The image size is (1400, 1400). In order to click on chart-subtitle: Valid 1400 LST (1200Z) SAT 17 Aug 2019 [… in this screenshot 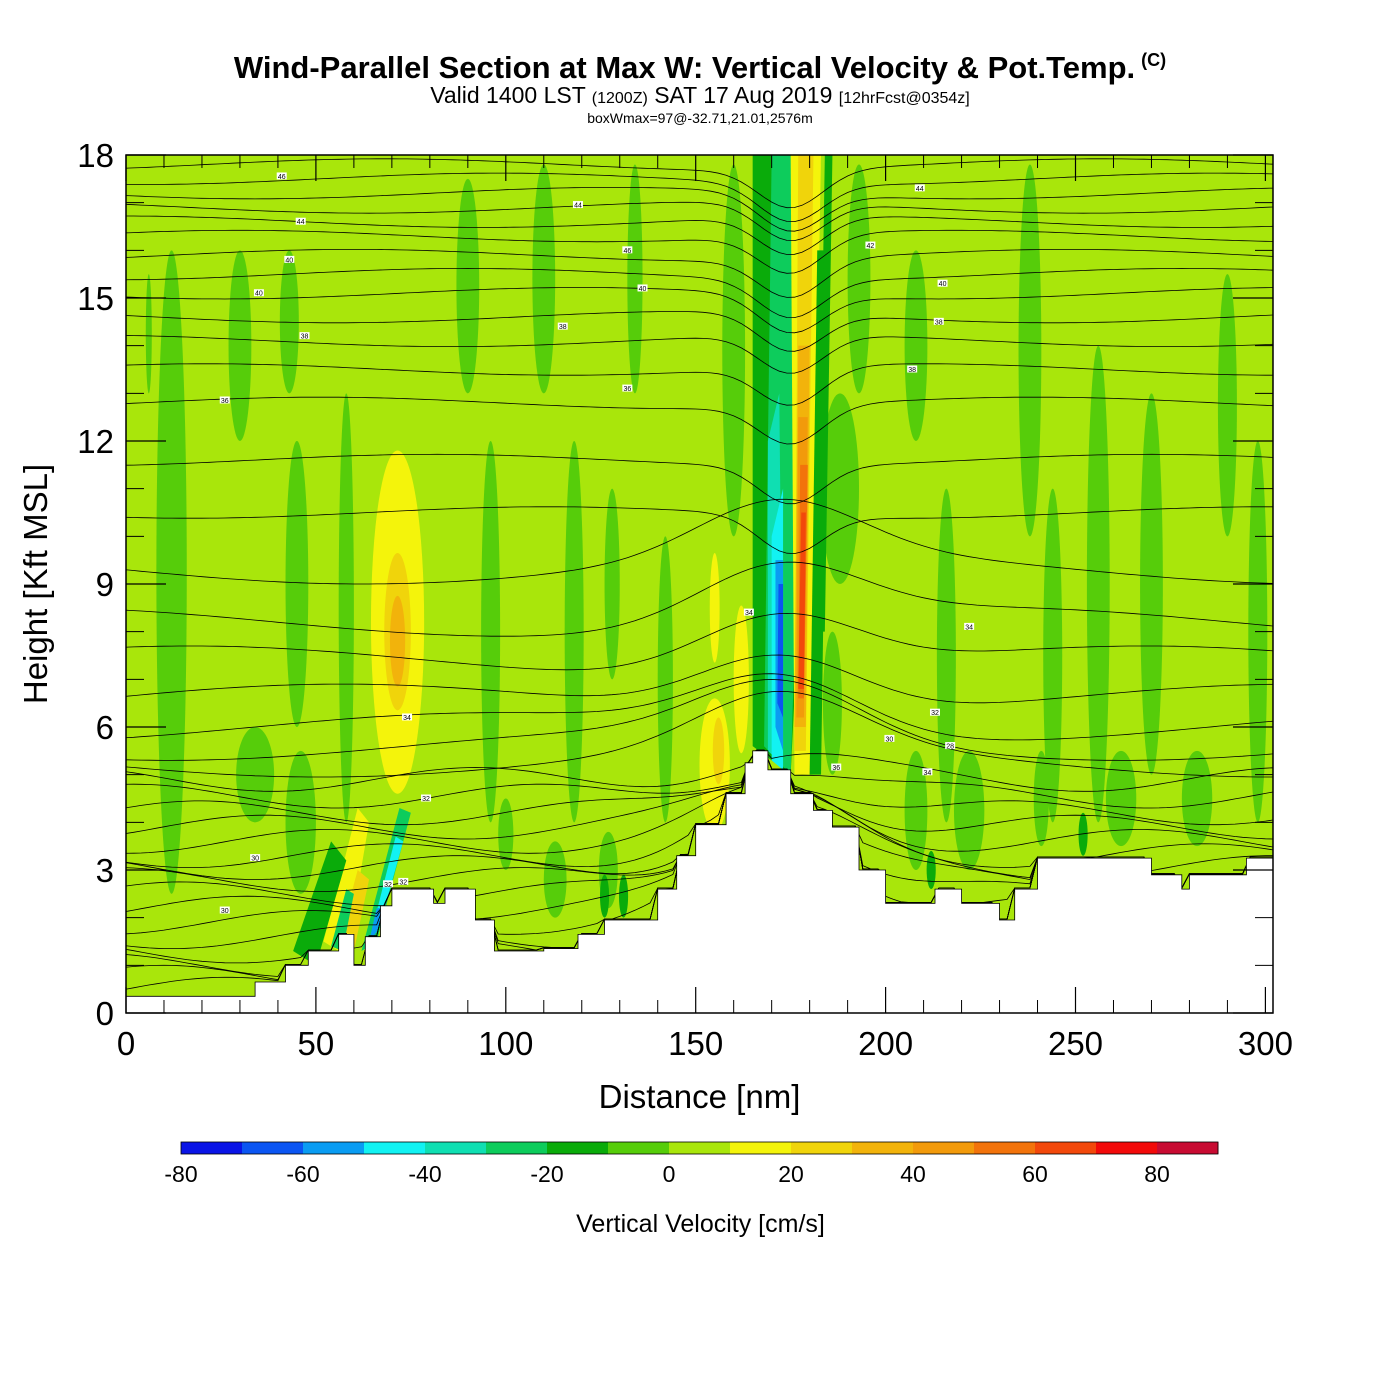, I will do `click(700, 95)`.